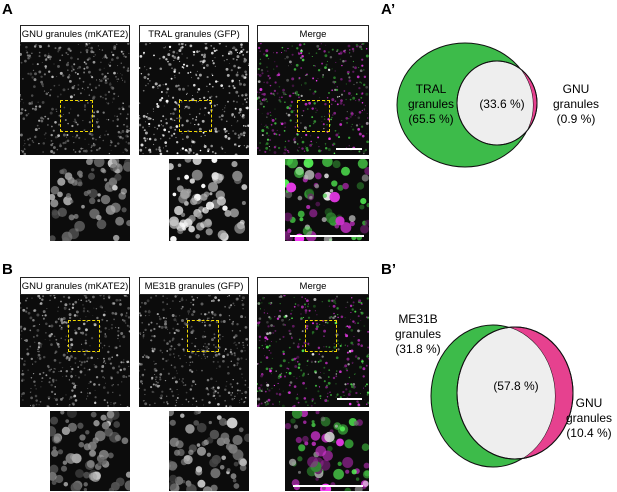 Image resolution: width=617 pixels, height=492 pixels. I want to click on micrograph-b-gnu, so click(75, 351).